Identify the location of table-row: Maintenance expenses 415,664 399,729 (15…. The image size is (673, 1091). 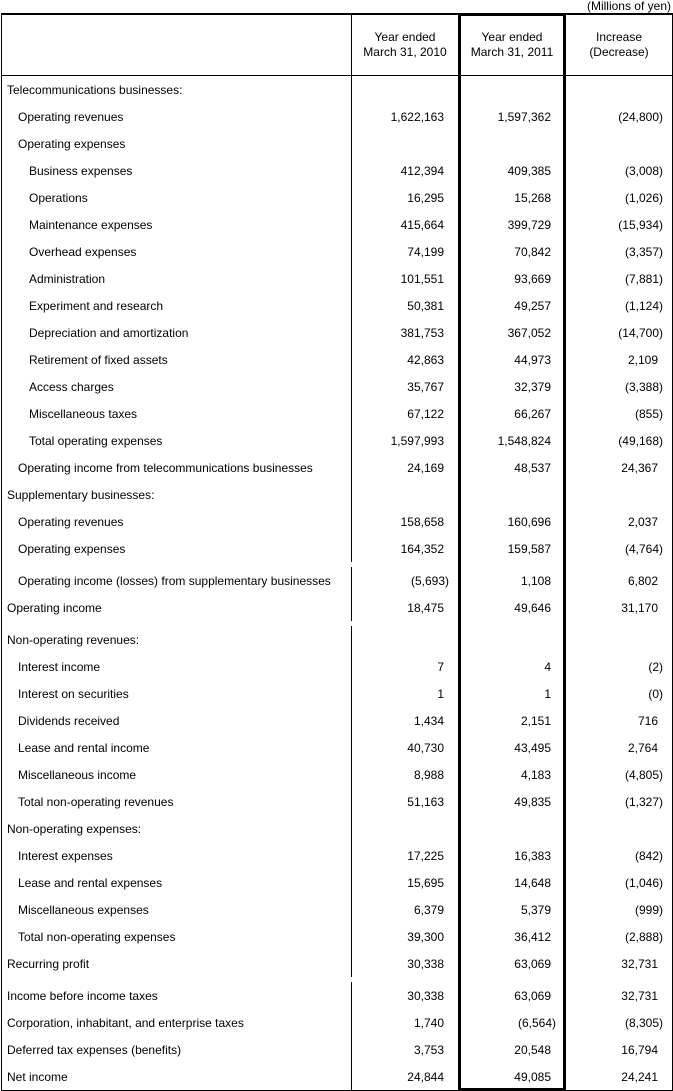
(337, 224).